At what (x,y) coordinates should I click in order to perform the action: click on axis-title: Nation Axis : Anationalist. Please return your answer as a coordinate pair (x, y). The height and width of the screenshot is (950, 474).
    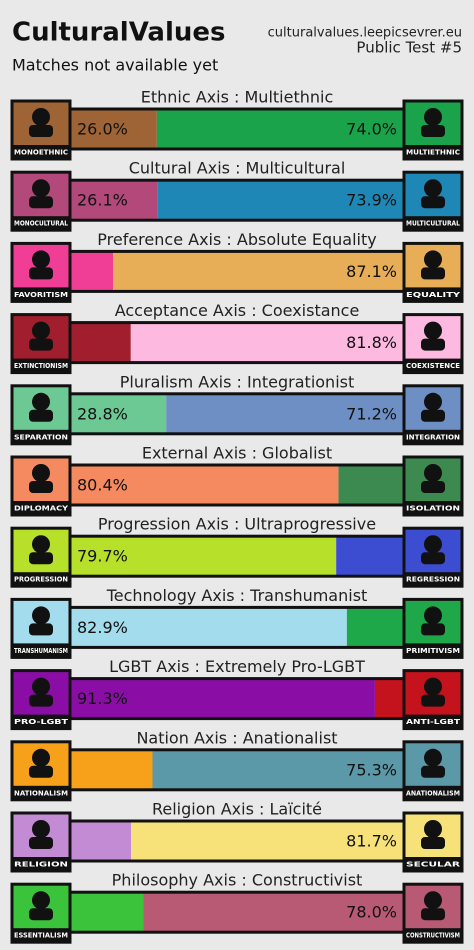
    Looking at the image, I should click on (236, 737).